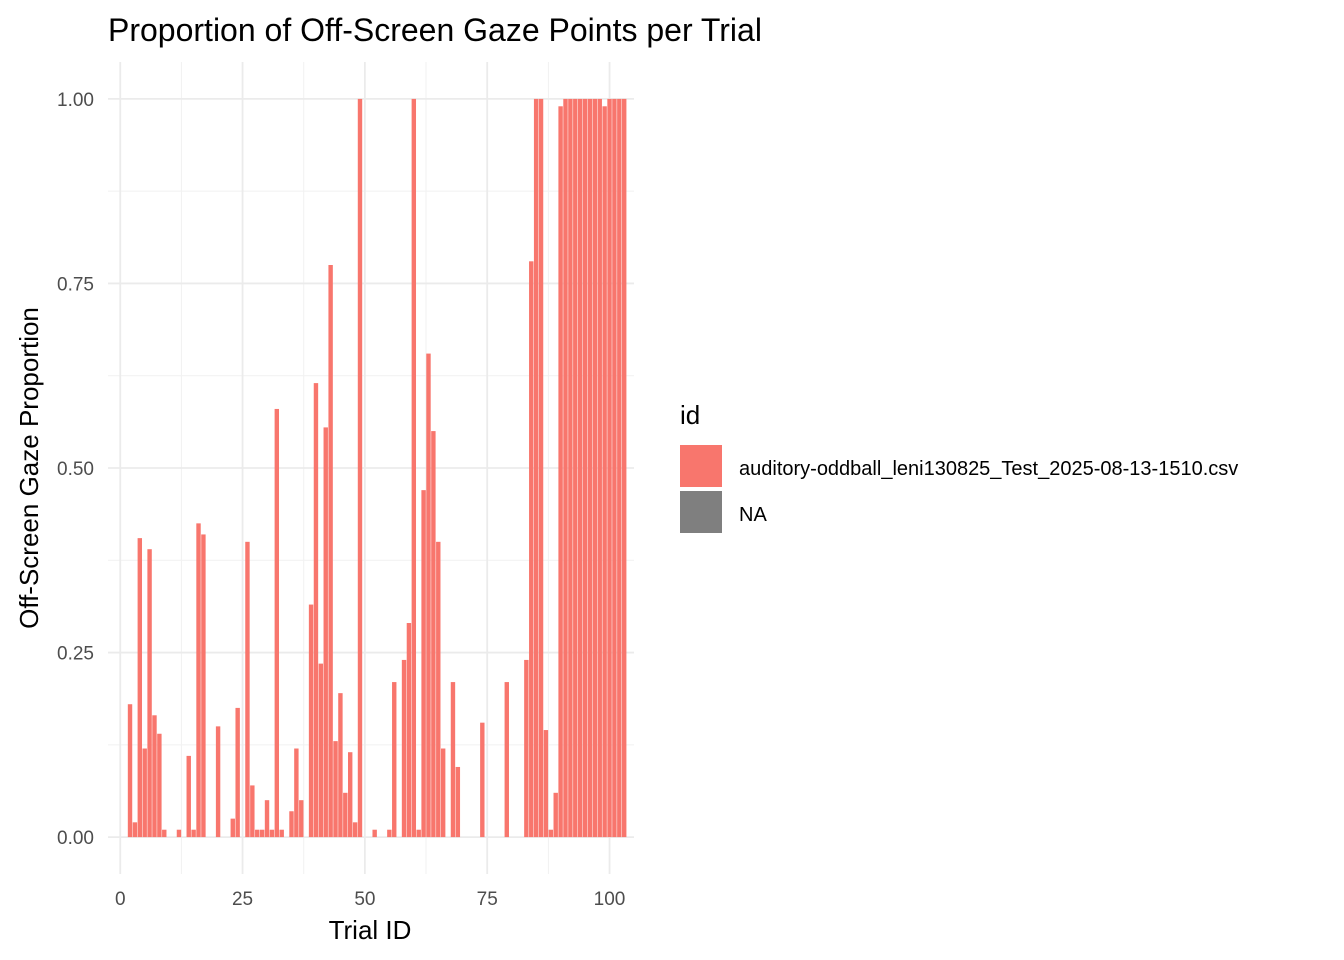 This screenshot has width=1344, height=960. Describe the element at coordinates (75, 838) in the screenshot. I see `y-tick-label: 0.00` at that location.